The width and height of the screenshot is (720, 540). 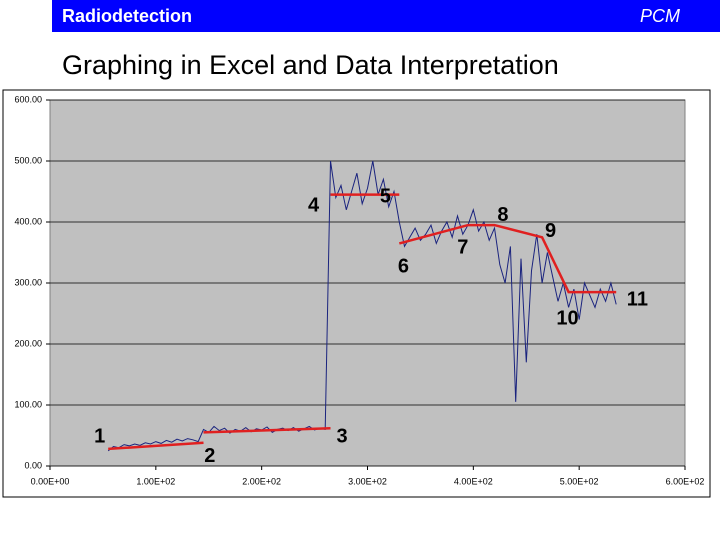 What do you see at coordinates (155, 481) in the screenshot?
I see `x-tick-label: 1.00E+02` at bounding box center [155, 481].